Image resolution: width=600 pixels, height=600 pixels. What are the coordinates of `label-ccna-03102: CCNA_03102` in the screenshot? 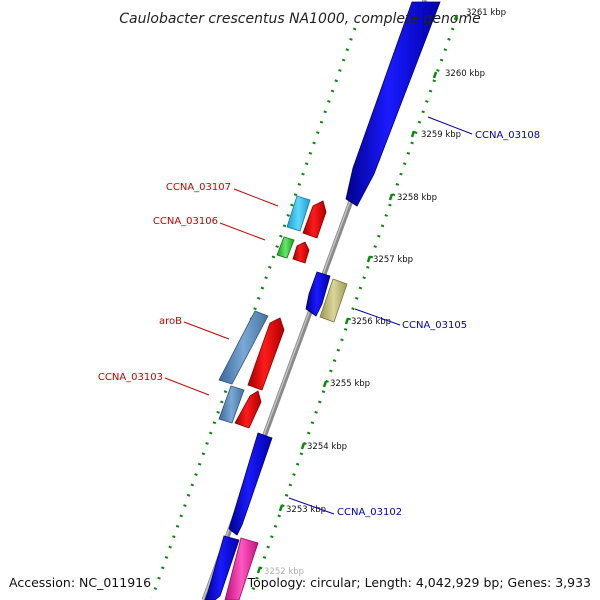 It's located at (369, 512).